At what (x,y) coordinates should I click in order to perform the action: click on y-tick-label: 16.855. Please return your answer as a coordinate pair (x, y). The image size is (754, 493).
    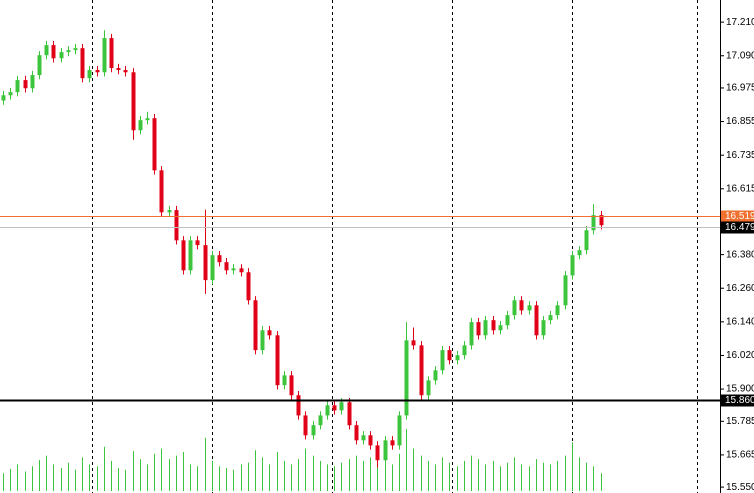
    Looking at the image, I should click on (740, 121).